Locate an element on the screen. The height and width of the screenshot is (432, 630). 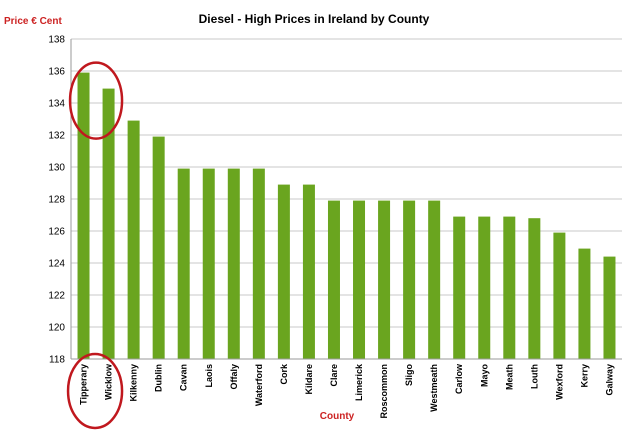
x-tick-label: Westmeath is located at coordinates (434, 388).